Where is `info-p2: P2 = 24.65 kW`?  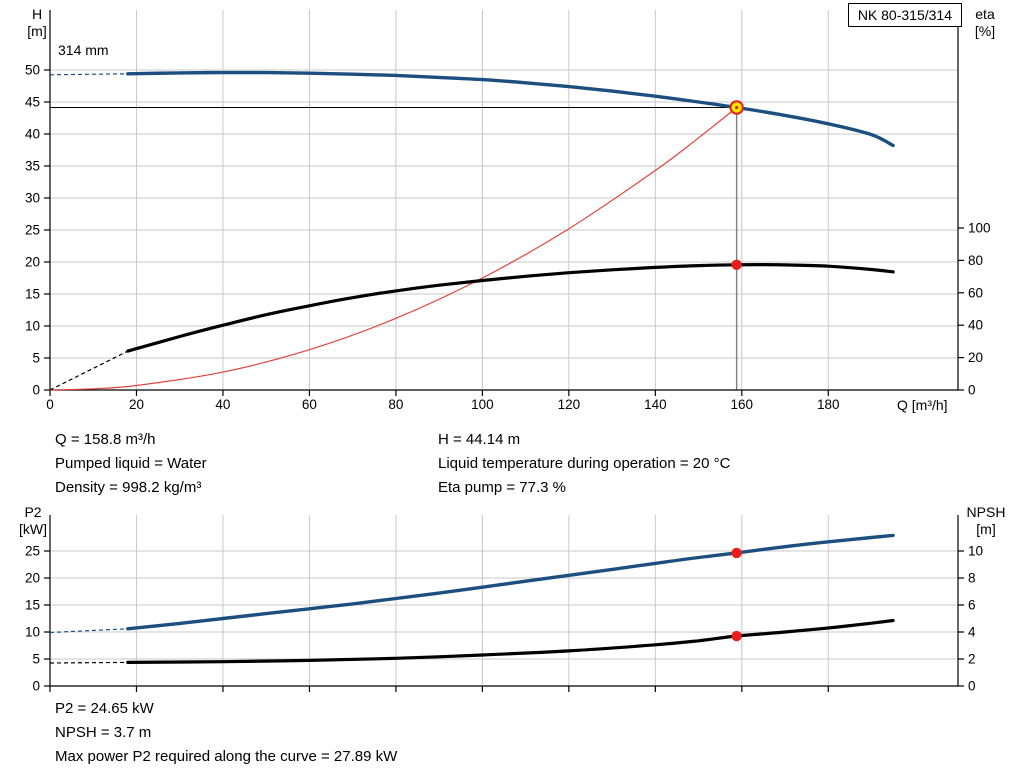 info-p2: P2 = 24.65 kW is located at coordinates (104, 708).